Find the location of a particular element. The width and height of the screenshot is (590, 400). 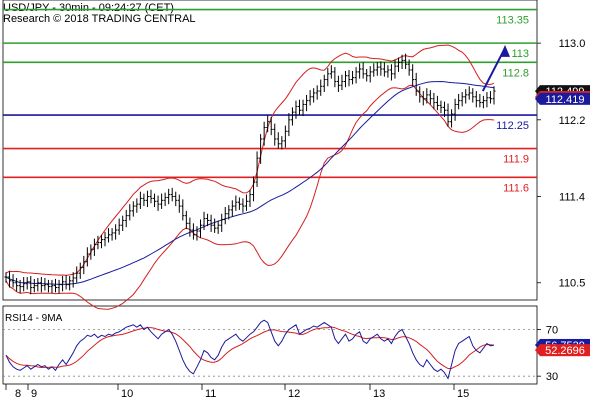

price-badge-label: 112.419 is located at coordinates (565, 100).